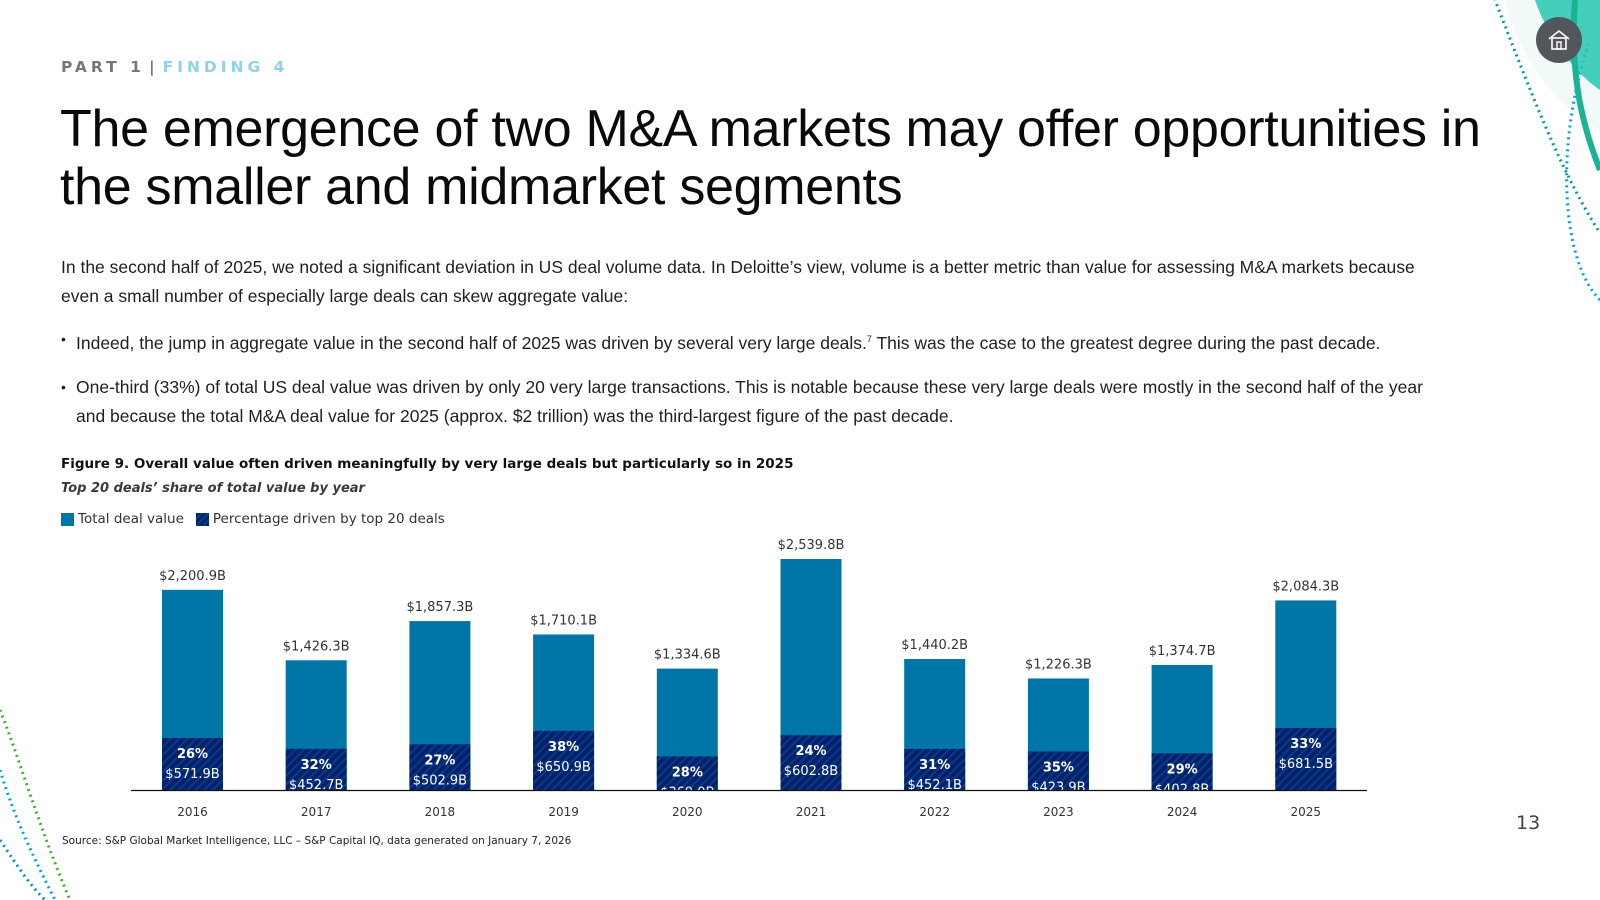 This screenshot has height=900, width=1600. I want to click on data-label-percent-2024: 29%, so click(1182, 769).